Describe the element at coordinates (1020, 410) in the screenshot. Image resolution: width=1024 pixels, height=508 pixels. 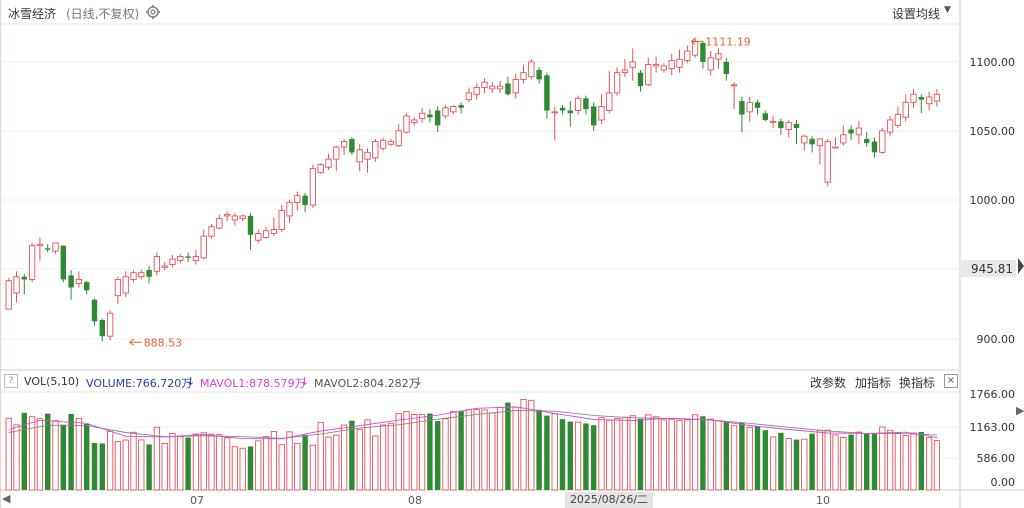
I see `scroll-right-icon: ▶` at that location.